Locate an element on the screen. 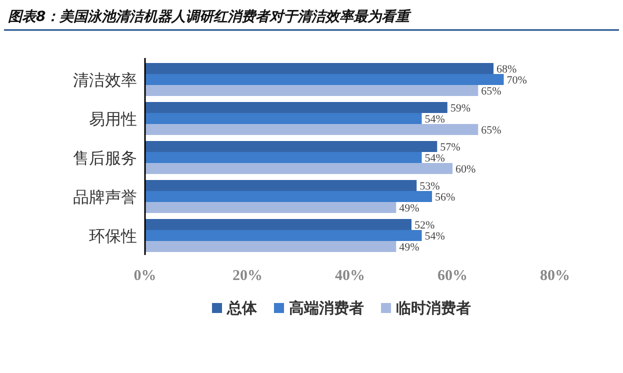  x-tick-label: 40% is located at coordinates (350, 276).